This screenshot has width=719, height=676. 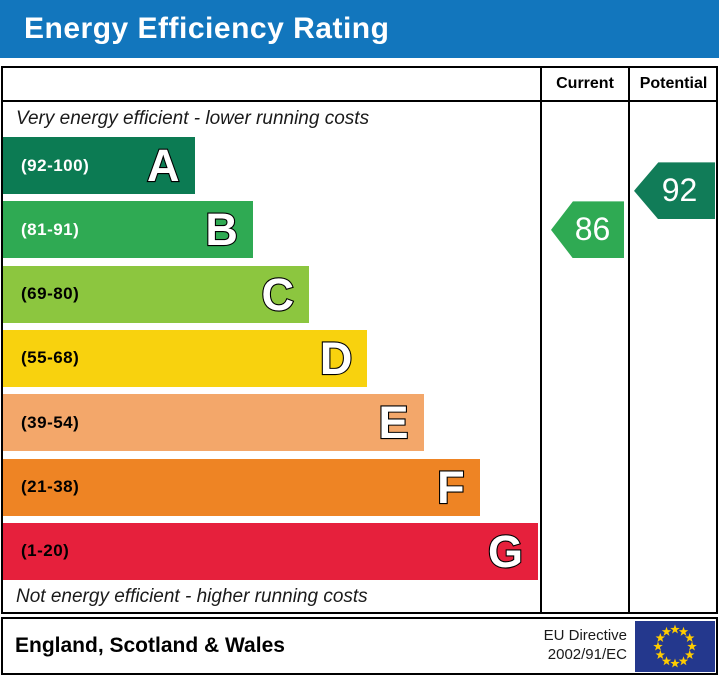 What do you see at coordinates (270, 230) in the screenshot?
I see `band-row-b: (81-91) B` at bounding box center [270, 230].